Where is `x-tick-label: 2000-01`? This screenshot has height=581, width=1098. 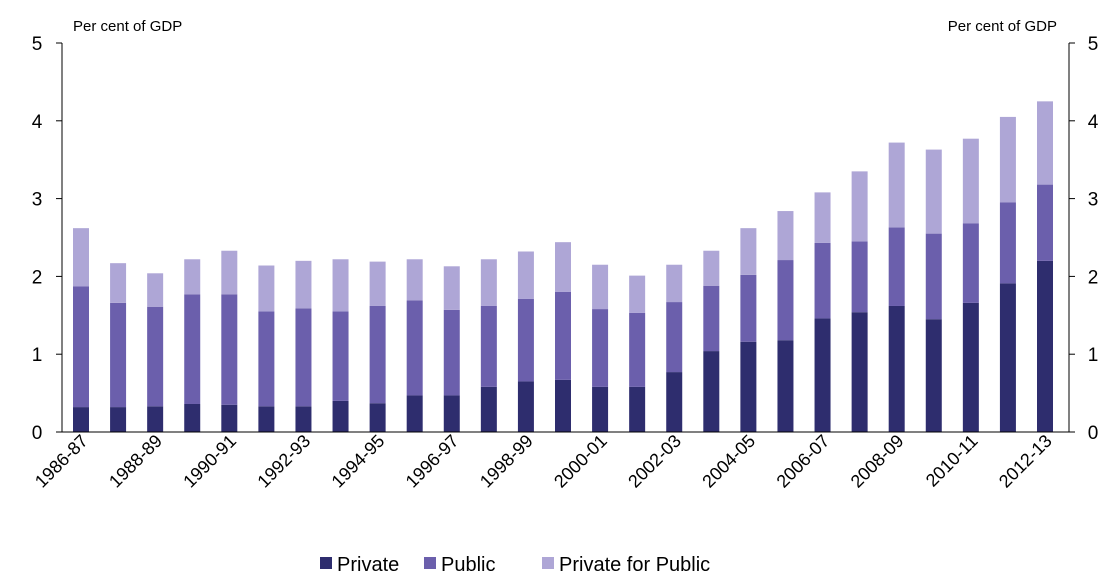 x-tick-label: 2000-01 is located at coordinates (580, 461).